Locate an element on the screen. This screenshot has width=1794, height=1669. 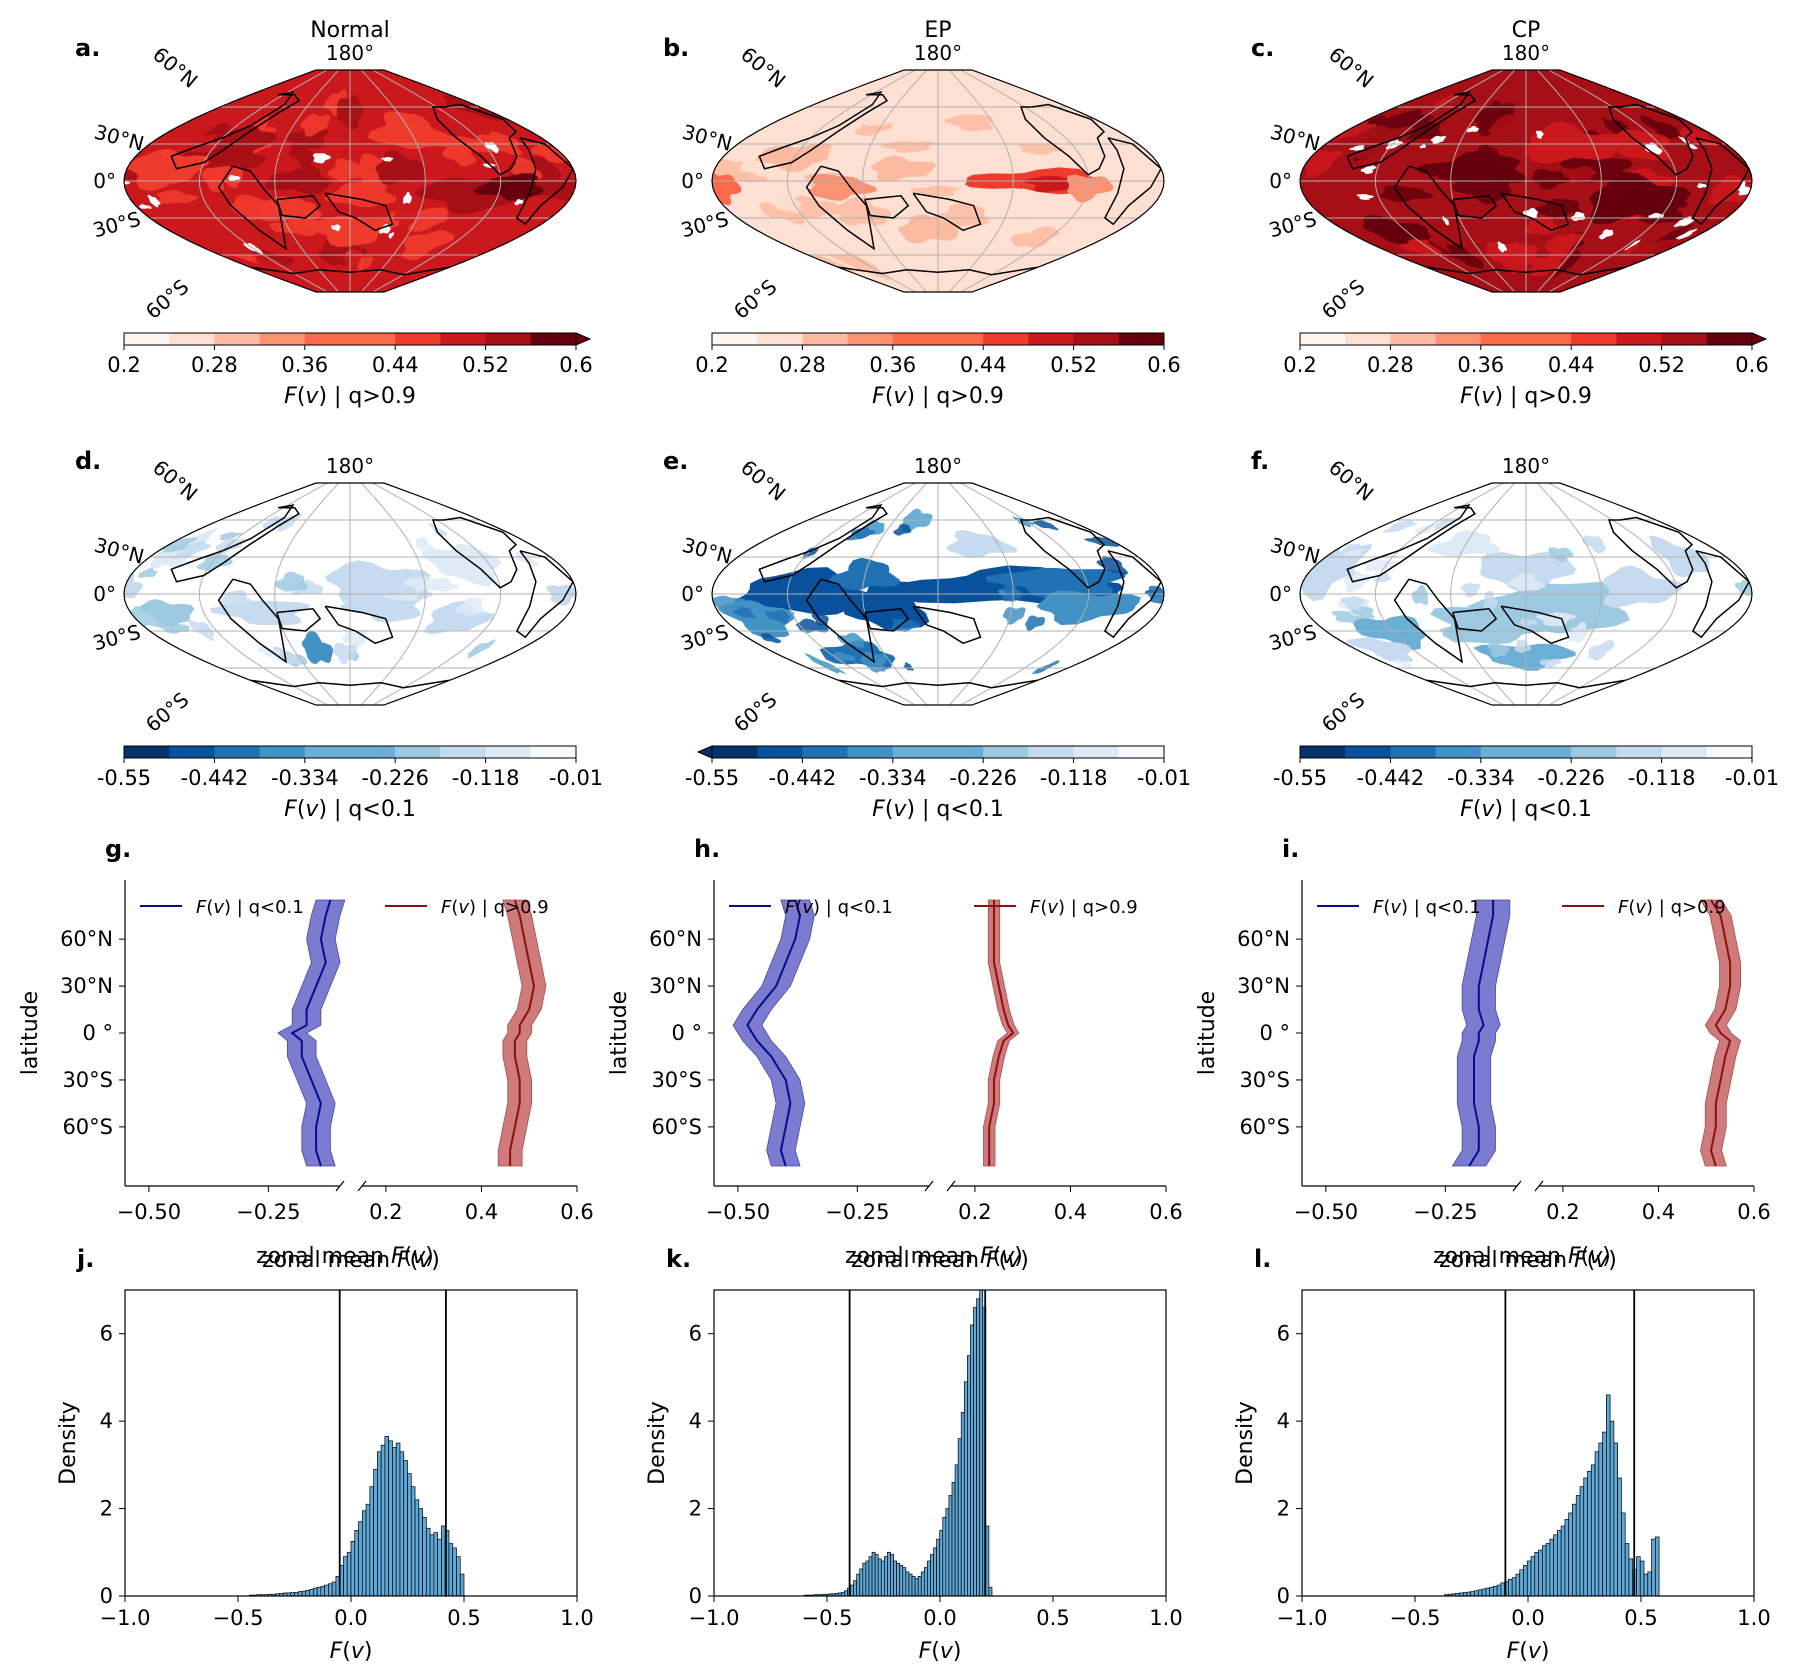
colorbar-label: F(v) | q<0.1 is located at coordinates (350, 809).